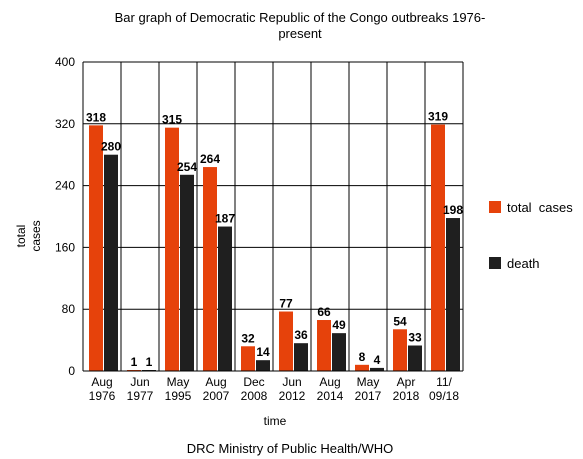  What do you see at coordinates (438, 117) in the screenshot?
I see `data-label-total-cases: 319` at bounding box center [438, 117].